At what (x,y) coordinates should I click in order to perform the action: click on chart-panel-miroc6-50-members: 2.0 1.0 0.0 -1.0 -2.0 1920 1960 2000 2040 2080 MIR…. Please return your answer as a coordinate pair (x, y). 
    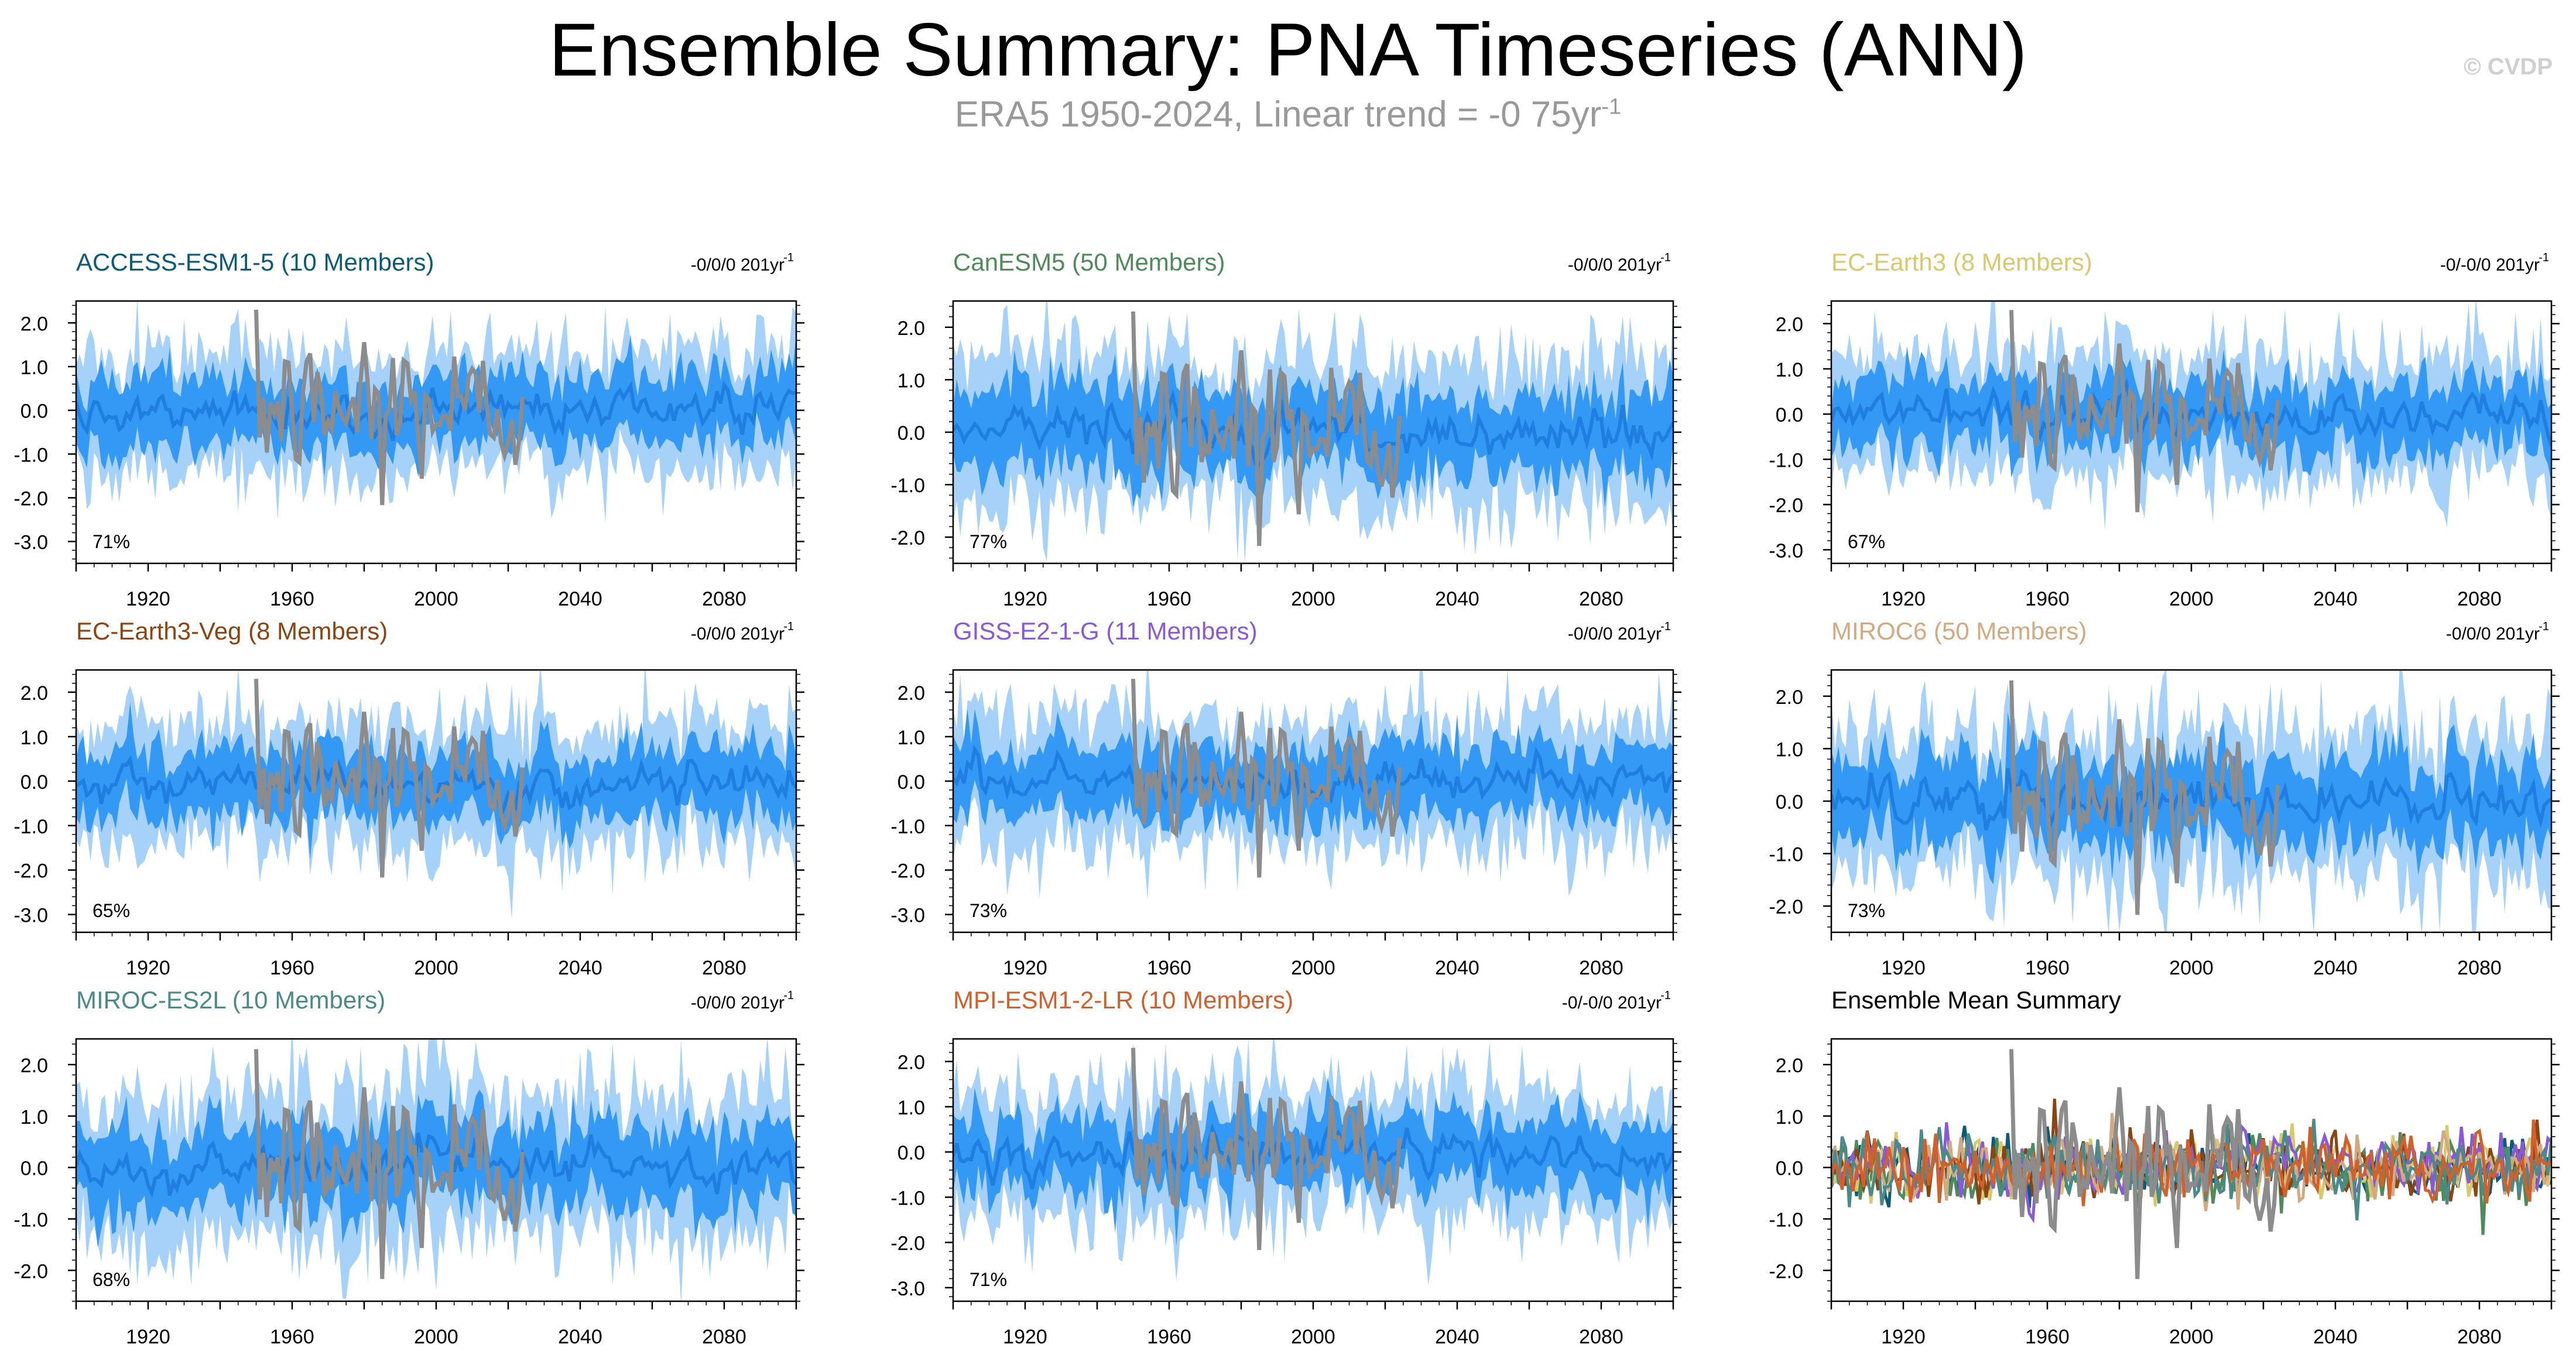
    Looking at the image, I should click on (2164, 798).